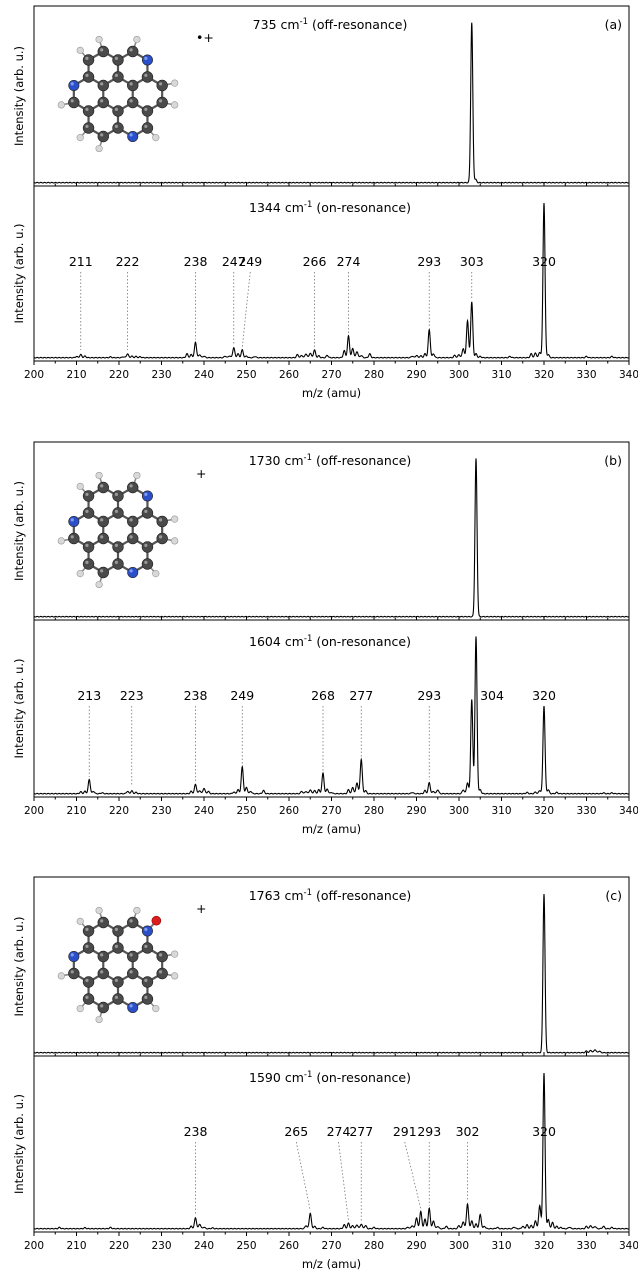 The width and height of the screenshot is (638, 1277). Describe the element at coordinates (613, 24) in the screenshot. I see `panel-label: (a)` at that location.